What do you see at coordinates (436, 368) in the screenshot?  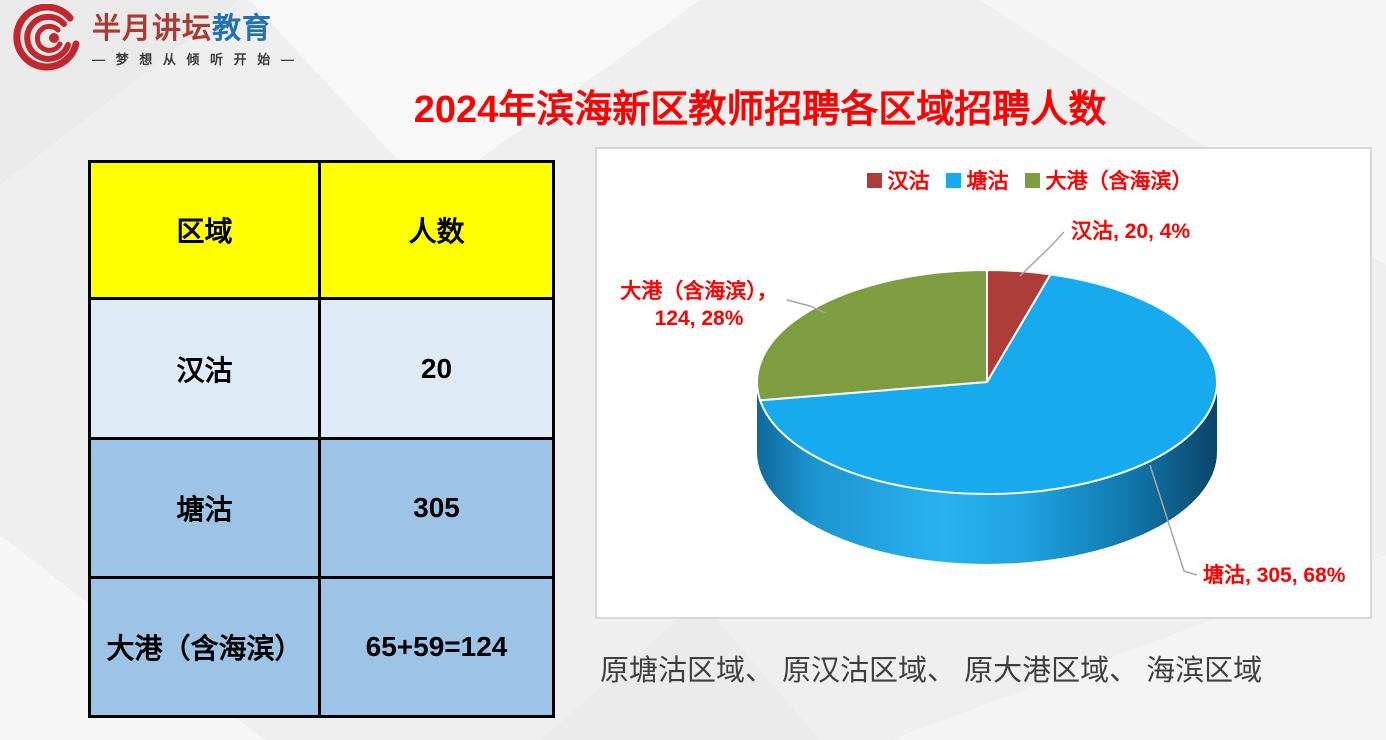 I see `cell-count-hangu: 20` at bounding box center [436, 368].